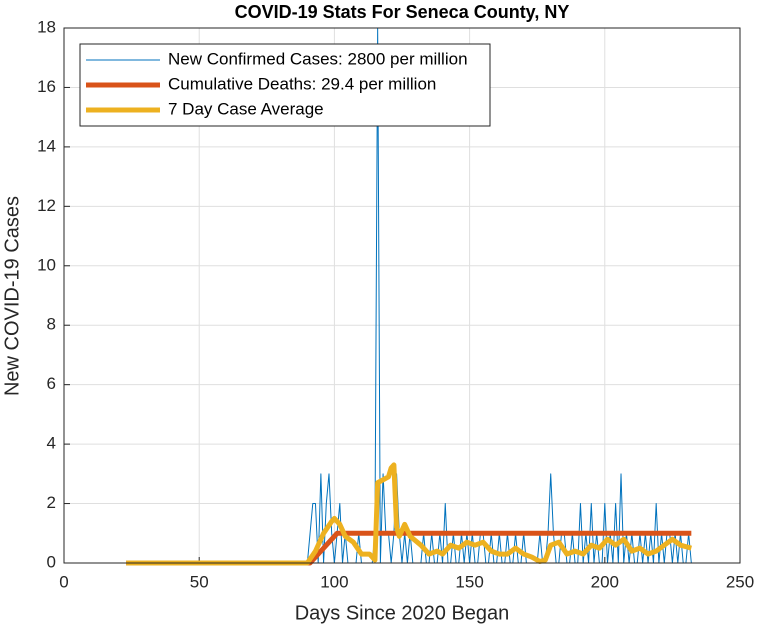 The height and width of the screenshot is (630, 761). What do you see at coordinates (302, 83) in the screenshot?
I see `legend-label: Cumulative Deaths: 29.4 per million` at bounding box center [302, 83].